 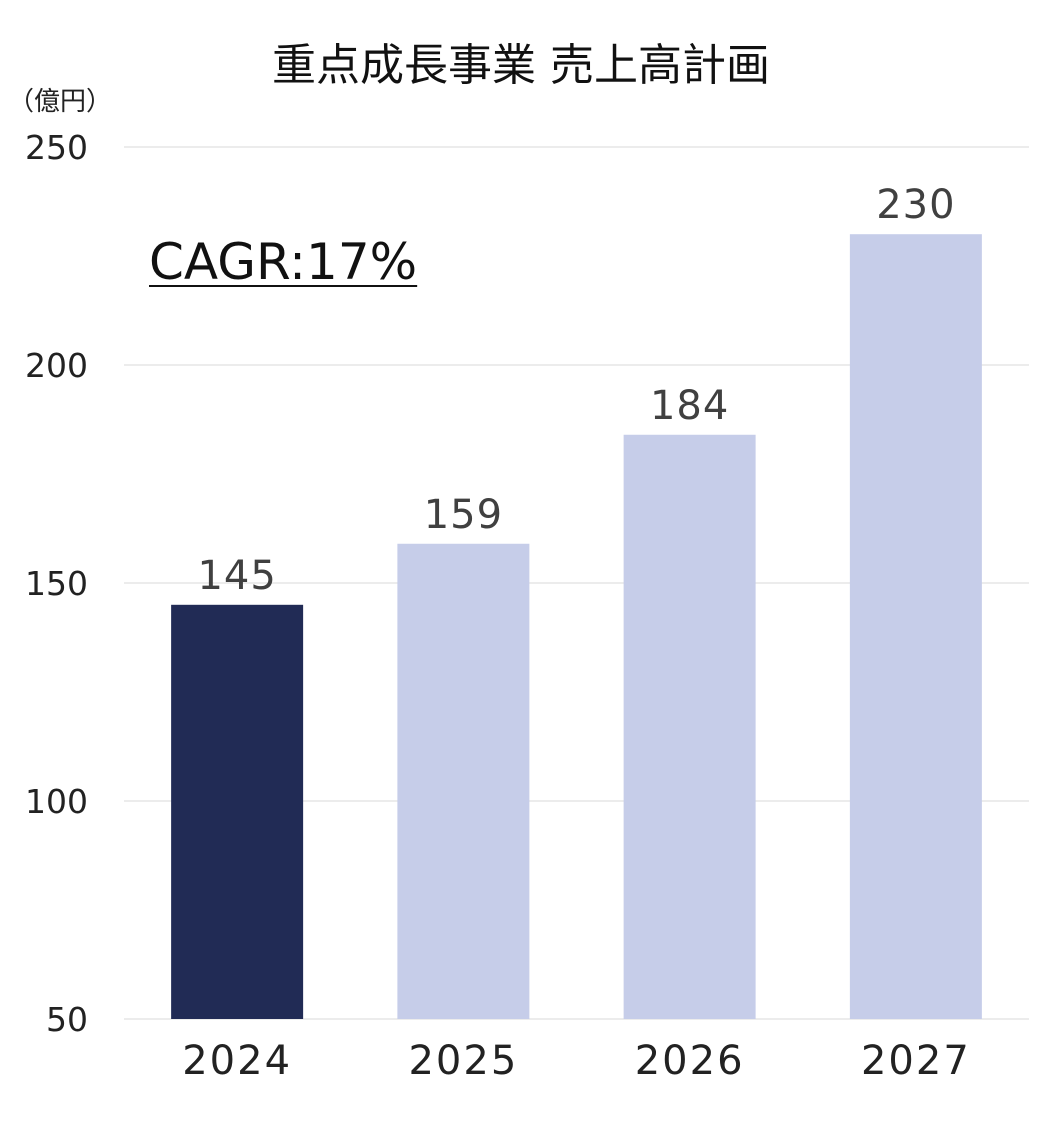 I want to click on bar-2027, so click(x=915, y=626).